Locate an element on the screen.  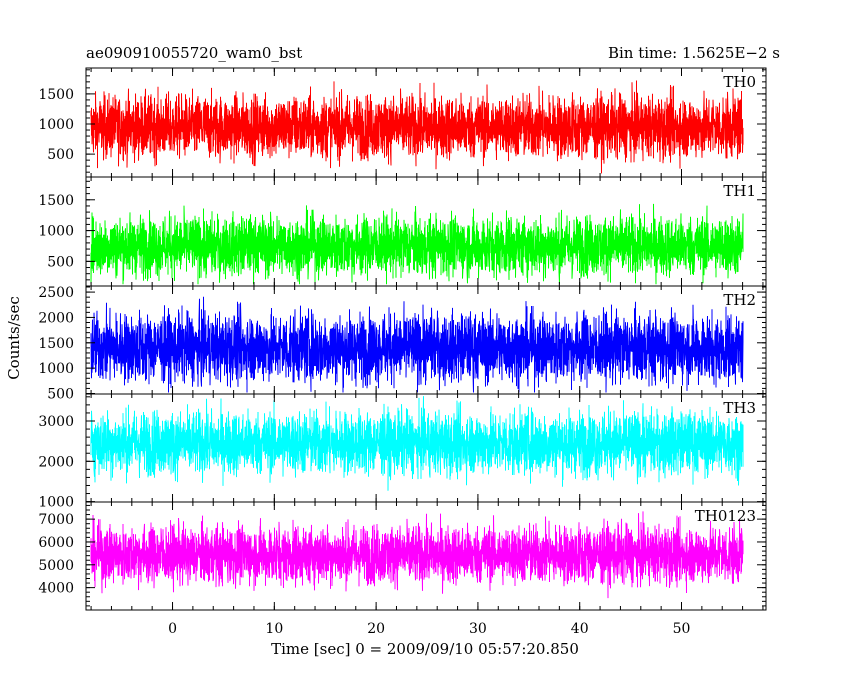
panel-th1: 500 1000 1500 TH1 is located at coordinates (402, 231).